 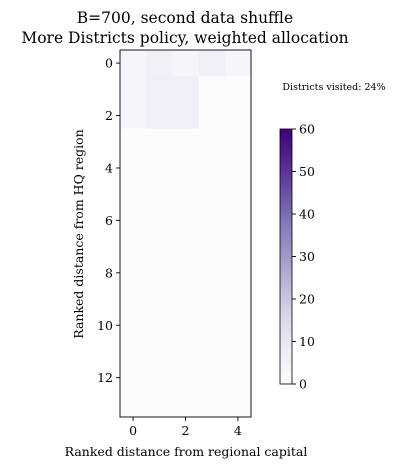 What do you see at coordinates (133, 430) in the screenshot?
I see `x-tick-label: 0` at bounding box center [133, 430].